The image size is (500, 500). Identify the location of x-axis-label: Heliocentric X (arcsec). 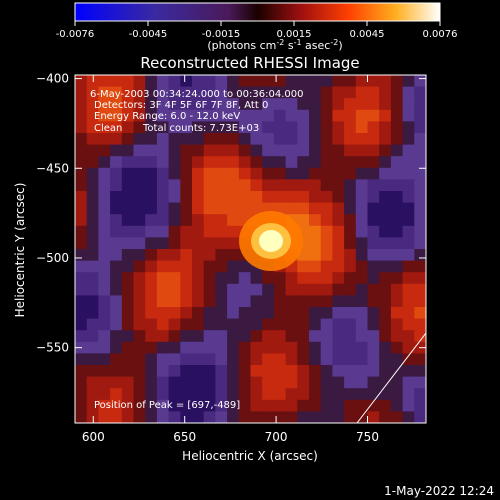
(250, 456).